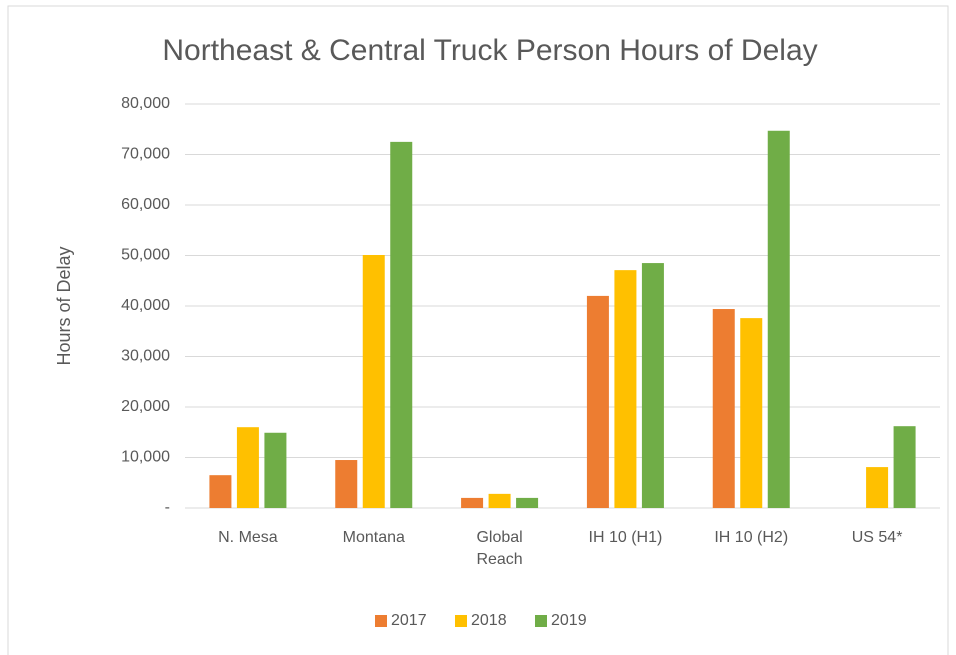 The width and height of the screenshot is (956, 655). I want to click on y-tick-label: 10,000, so click(145, 457).